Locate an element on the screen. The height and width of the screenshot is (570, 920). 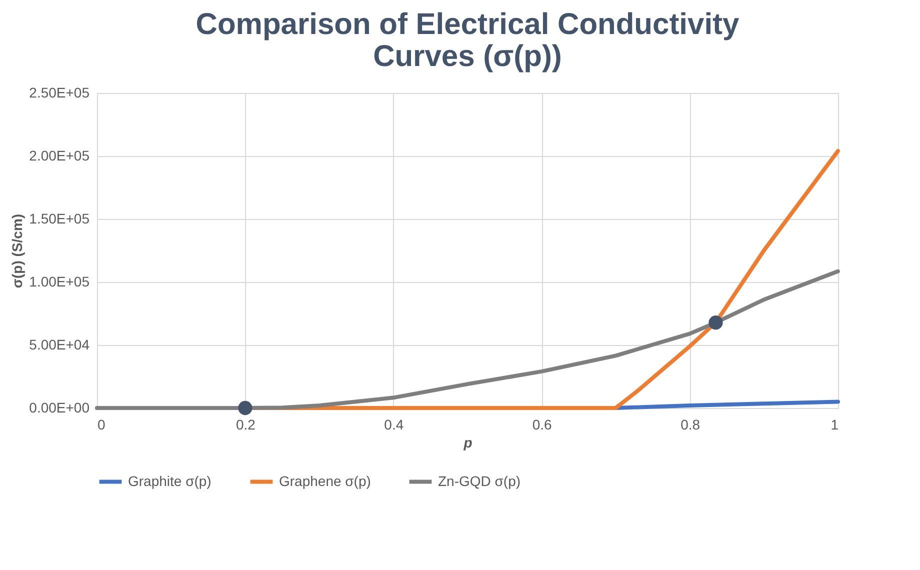
x-tick-label: 1 is located at coordinates (834, 424).